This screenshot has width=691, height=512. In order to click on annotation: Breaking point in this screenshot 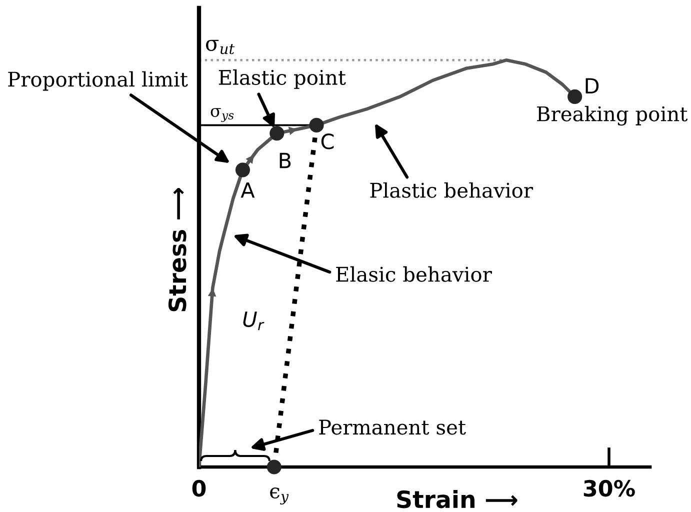, I will do `click(612, 116)`.